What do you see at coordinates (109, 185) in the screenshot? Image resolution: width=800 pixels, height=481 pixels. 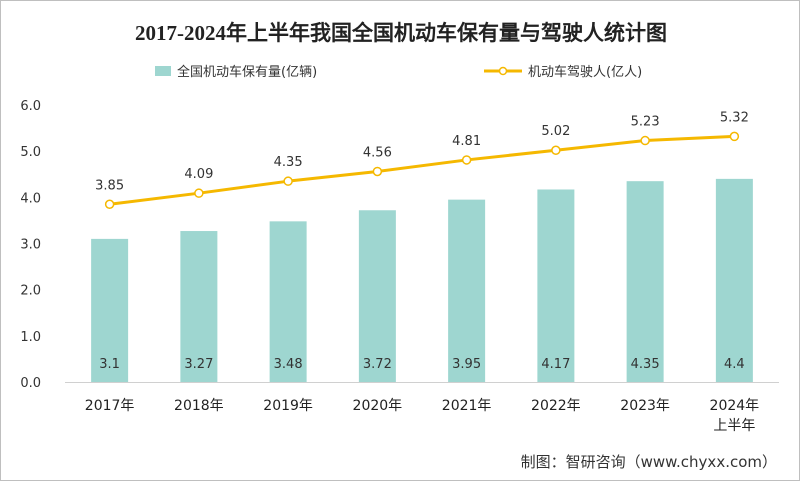 I see `line-data-label: 3.85` at bounding box center [109, 185].